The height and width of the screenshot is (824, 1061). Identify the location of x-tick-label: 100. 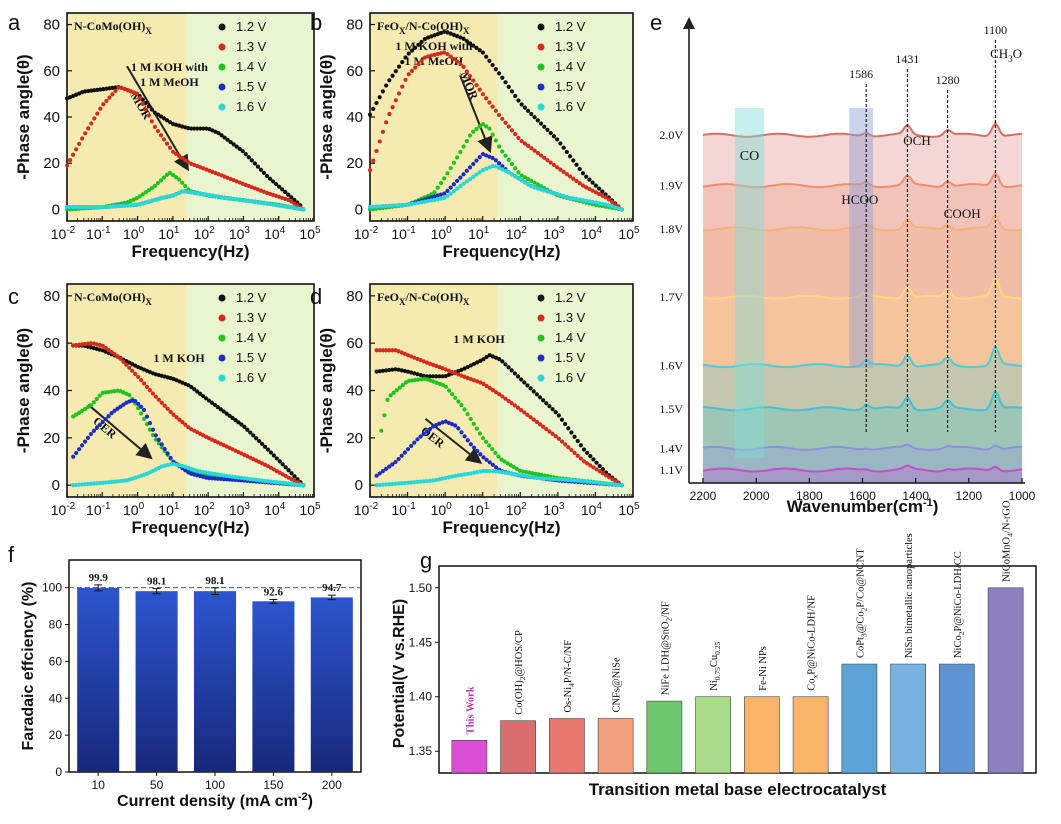
(134, 233).